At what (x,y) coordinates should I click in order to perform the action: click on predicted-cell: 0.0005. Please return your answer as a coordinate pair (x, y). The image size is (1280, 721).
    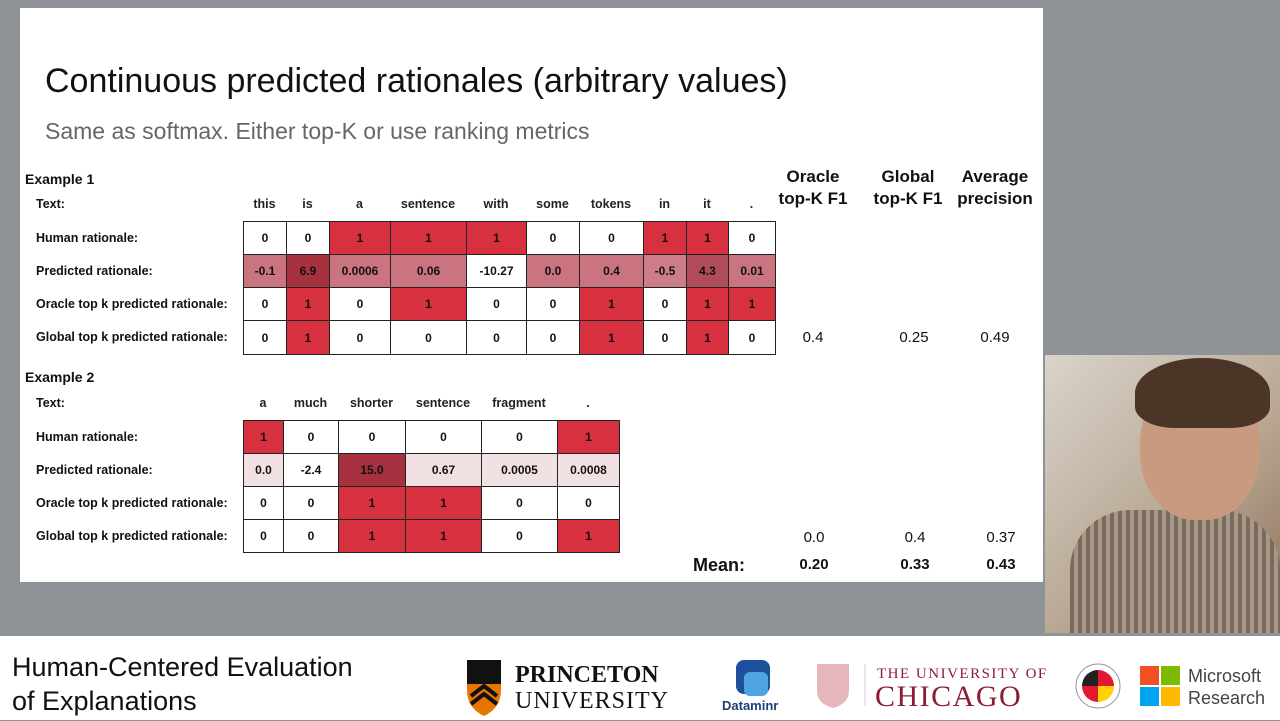
    Looking at the image, I should click on (519, 470).